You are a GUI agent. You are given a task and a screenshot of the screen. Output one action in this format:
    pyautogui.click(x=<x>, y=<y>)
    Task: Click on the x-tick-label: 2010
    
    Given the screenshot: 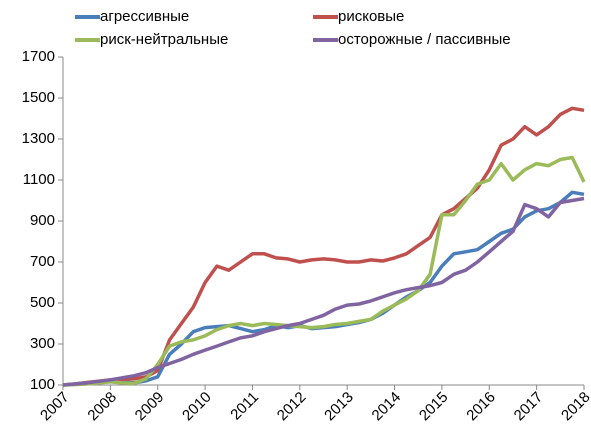 What is the action you would take?
    pyautogui.click(x=197, y=407)
    